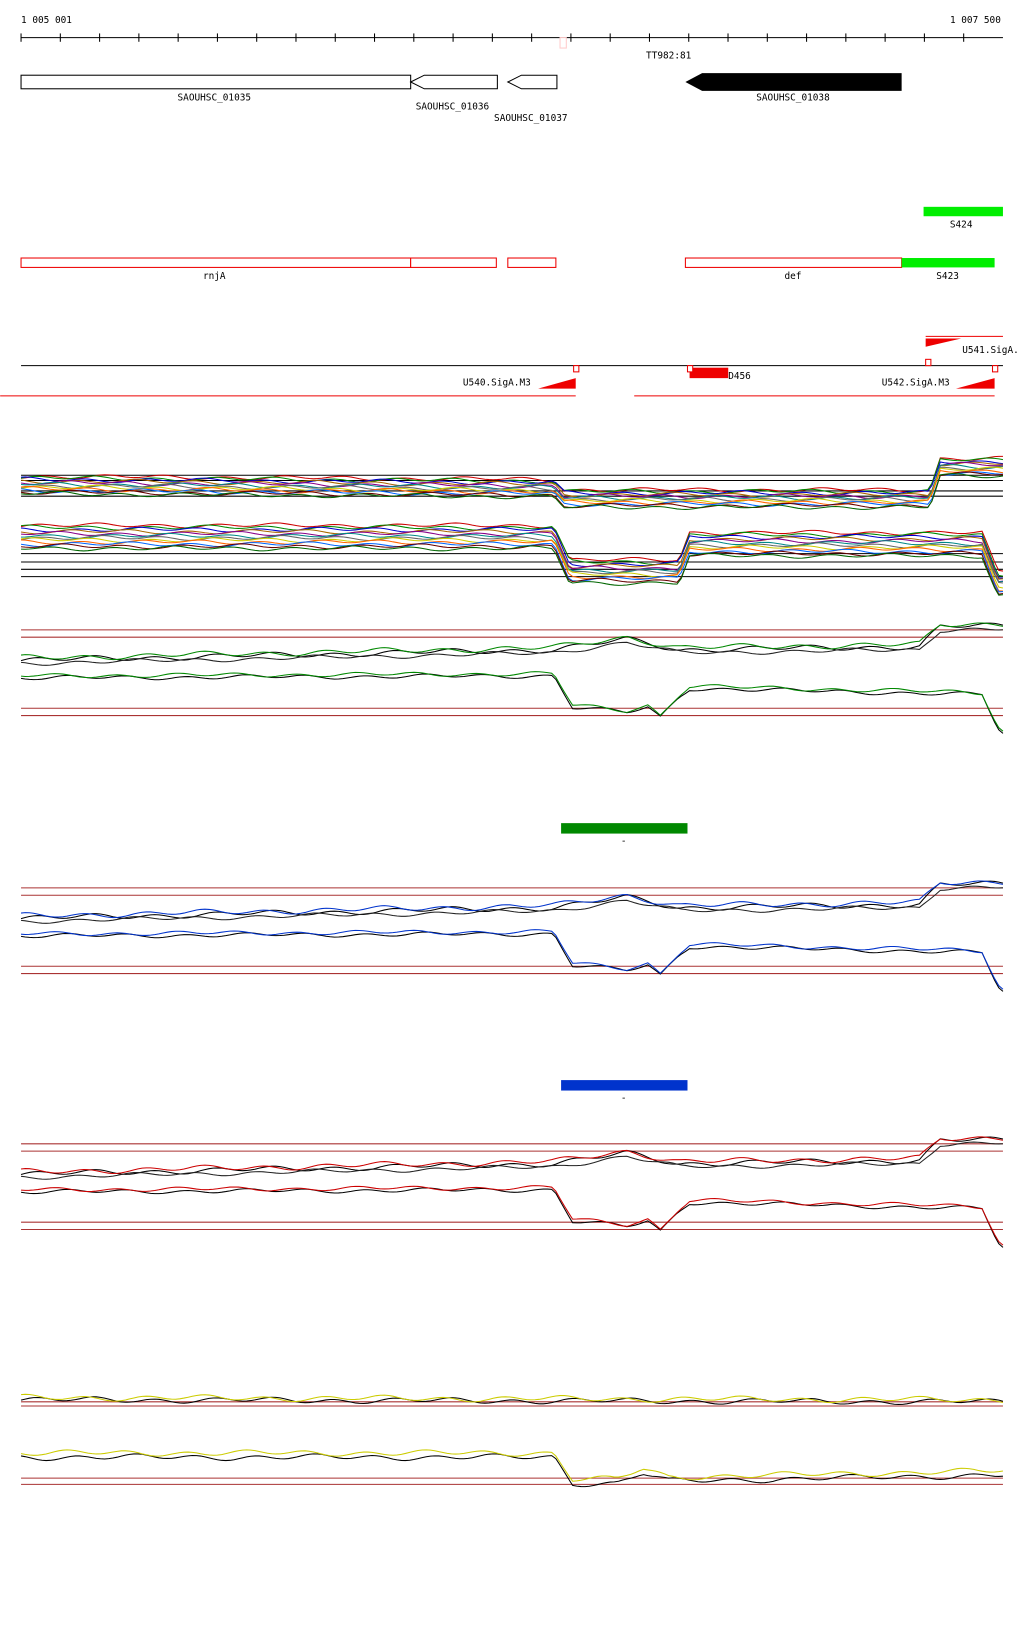 The height and width of the screenshot is (1640, 1024). Describe the element at coordinates (492, 37) in the screenshot. I see `ruler-ticks` at that location.